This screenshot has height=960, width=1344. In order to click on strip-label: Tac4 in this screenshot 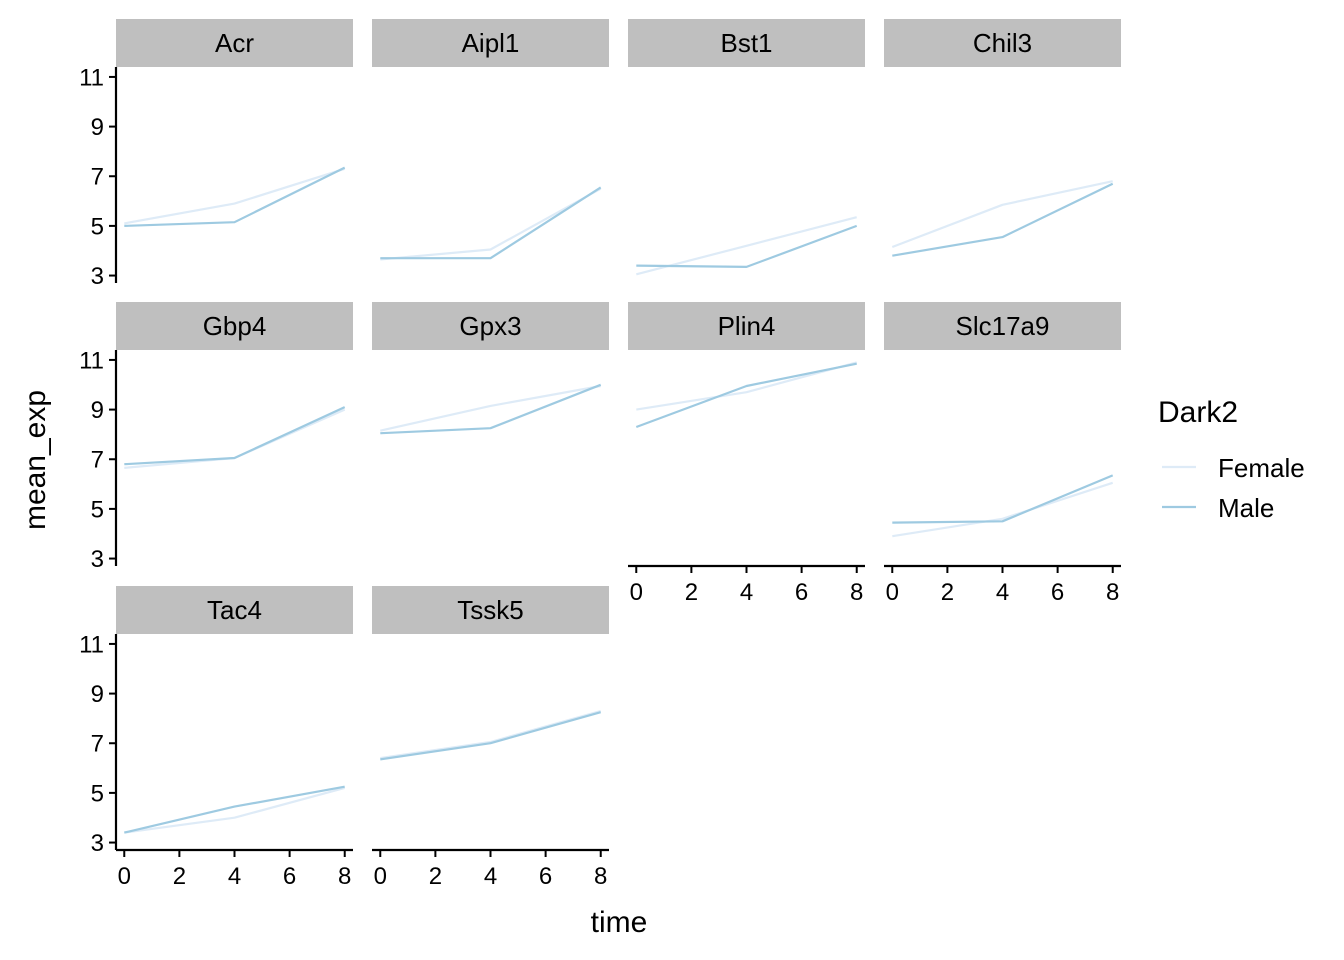, I will do `click(234, 610)`.